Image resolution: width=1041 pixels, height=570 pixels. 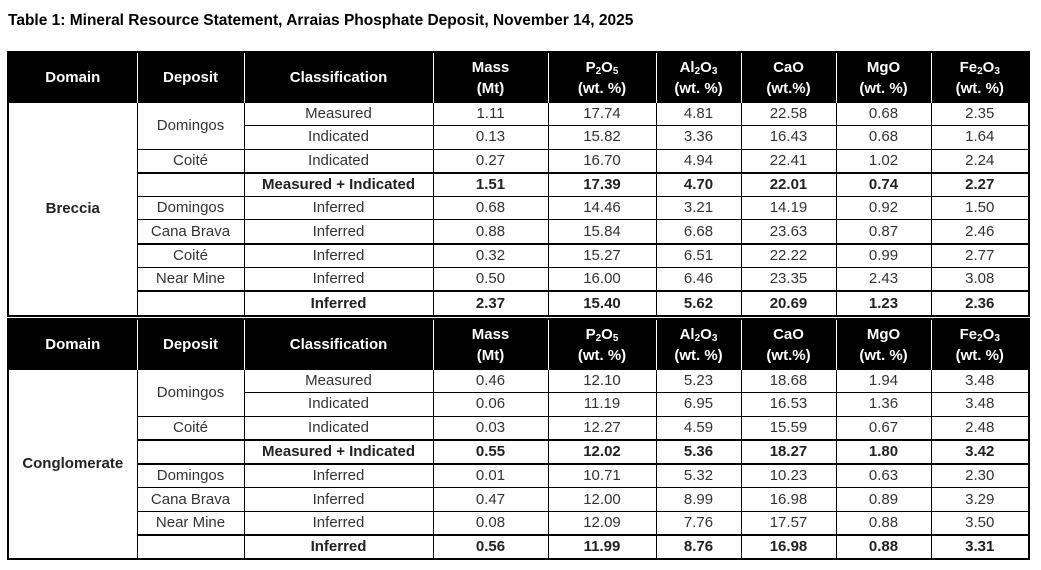 I want to click on column-header: Domain, so click(x=72, y=77).